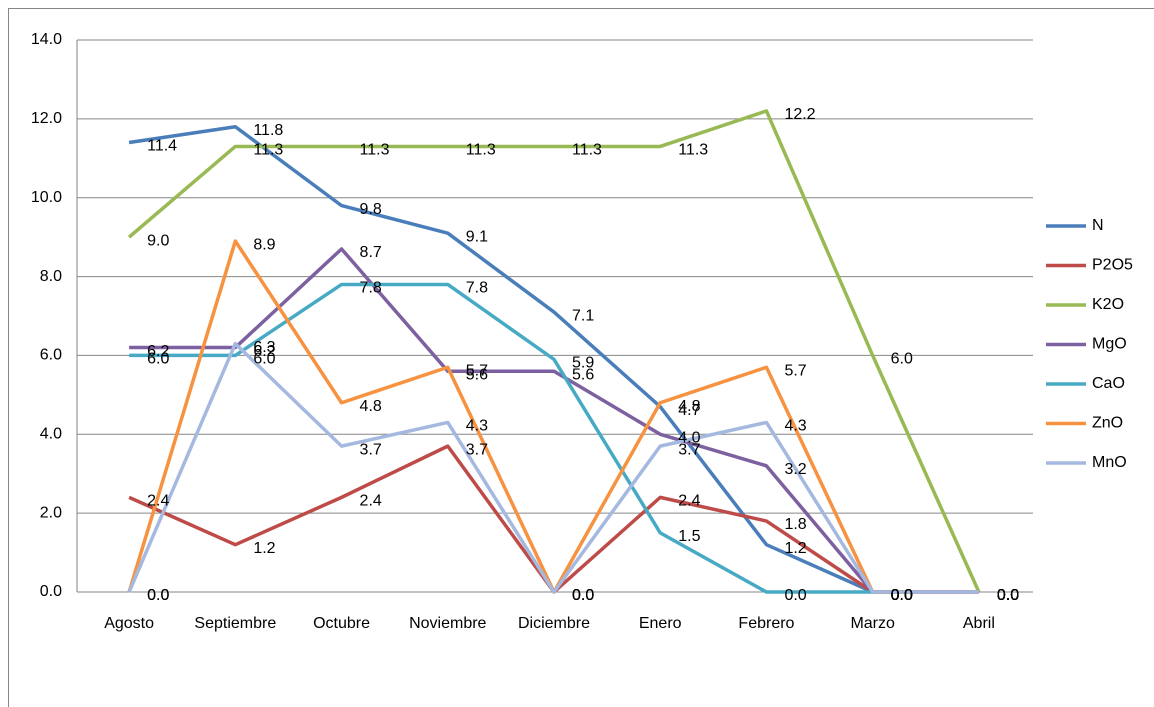  I want to click on legend-label: MgO, so click(1109, 344).